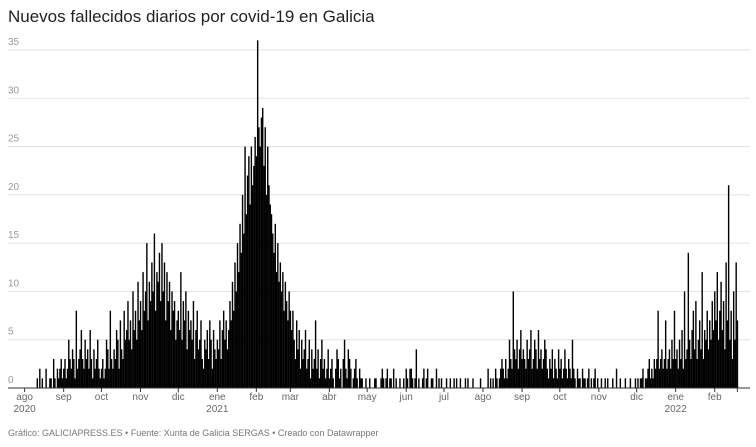 This screenshot has width=756, height=447. Describe the element at coordinates (11, 380) in the screenshot. I see `y-tick-label: 0` at that location.